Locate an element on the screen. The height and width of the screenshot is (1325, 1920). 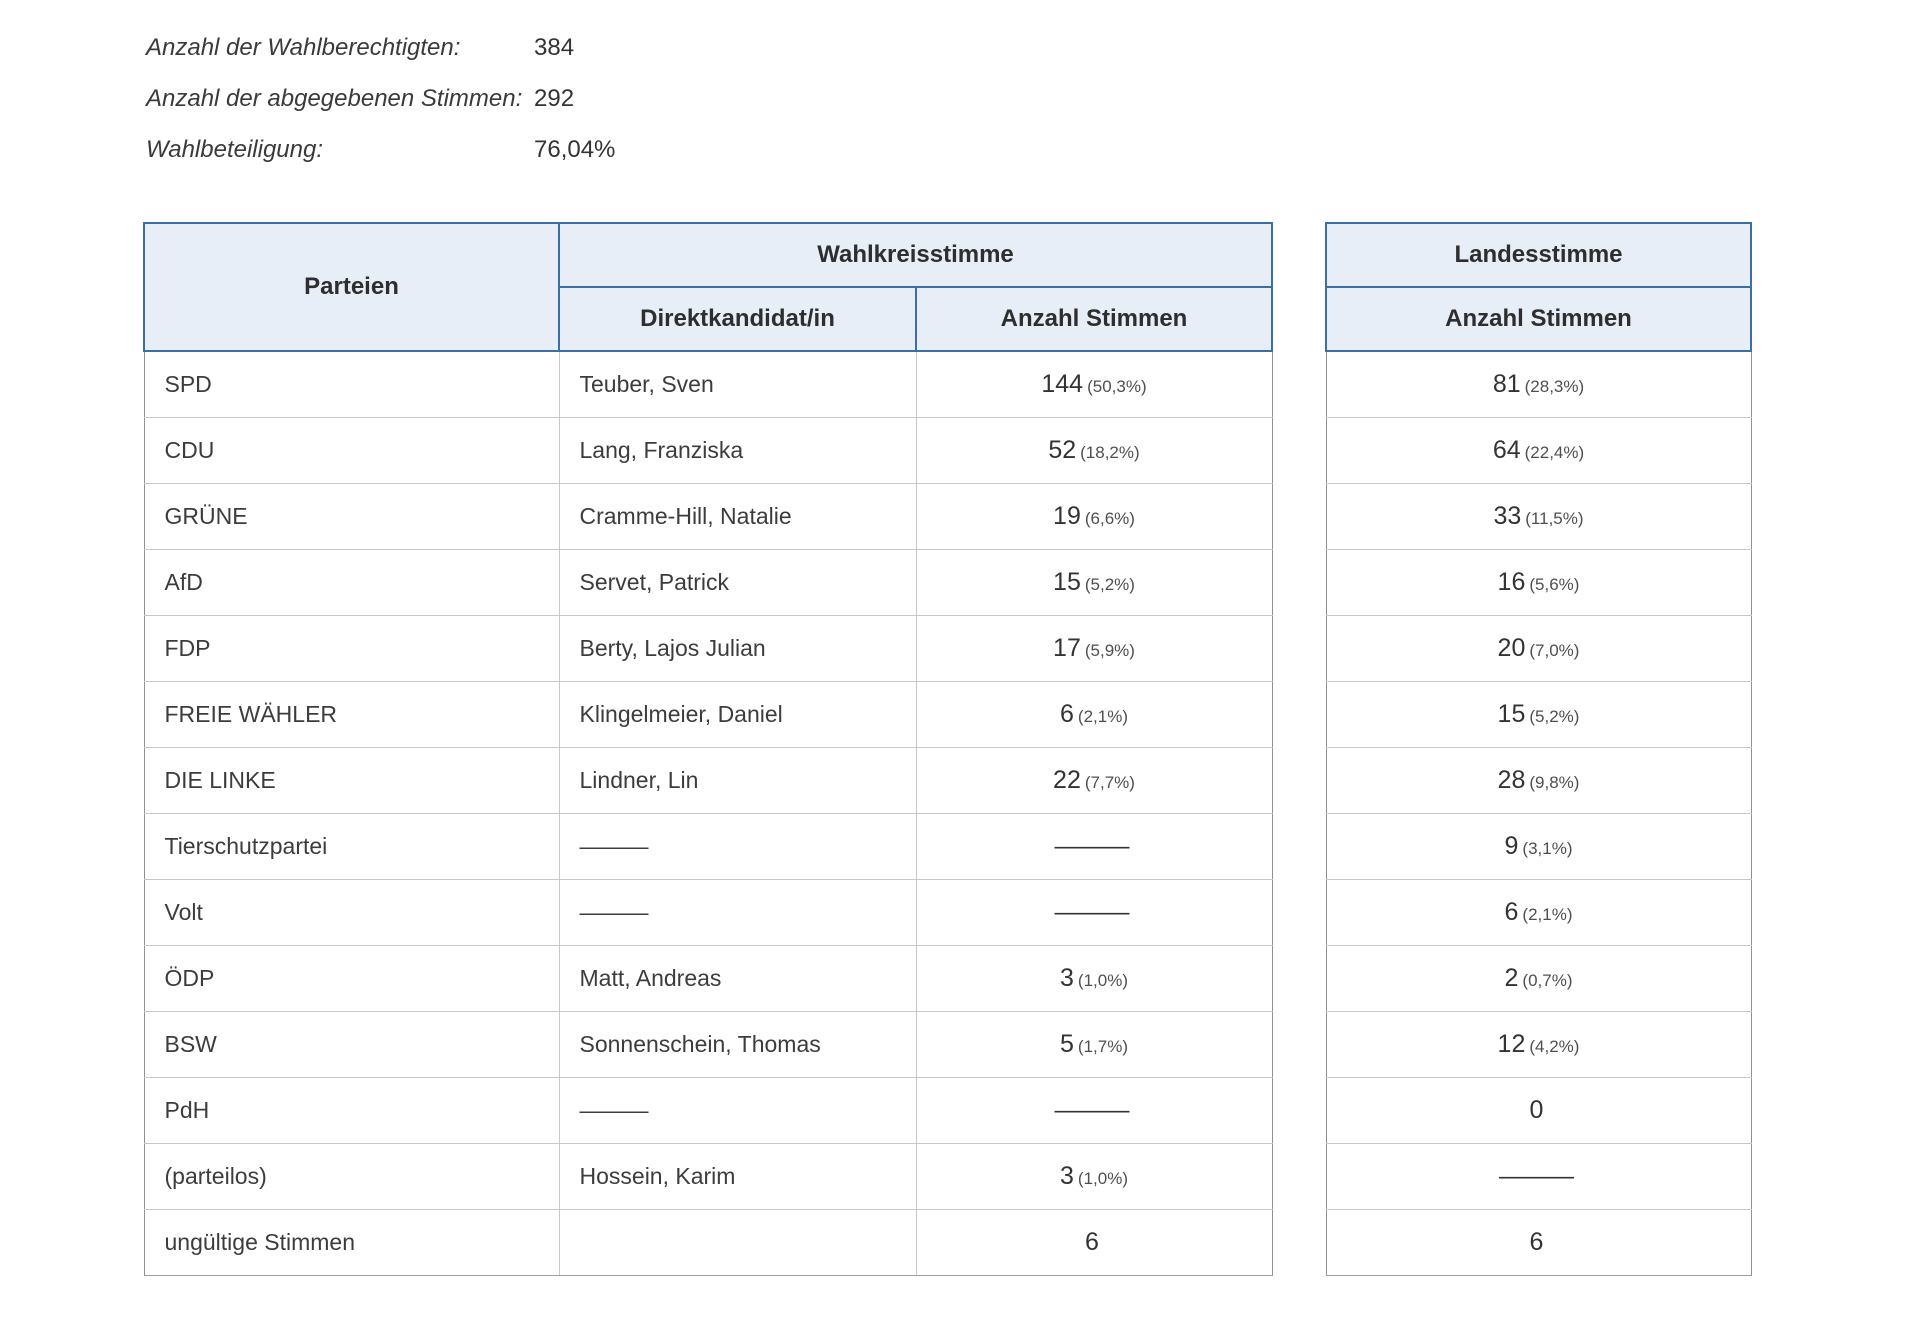
landesstimme-table-row: 0 is located at coordinates (1538, 1110).